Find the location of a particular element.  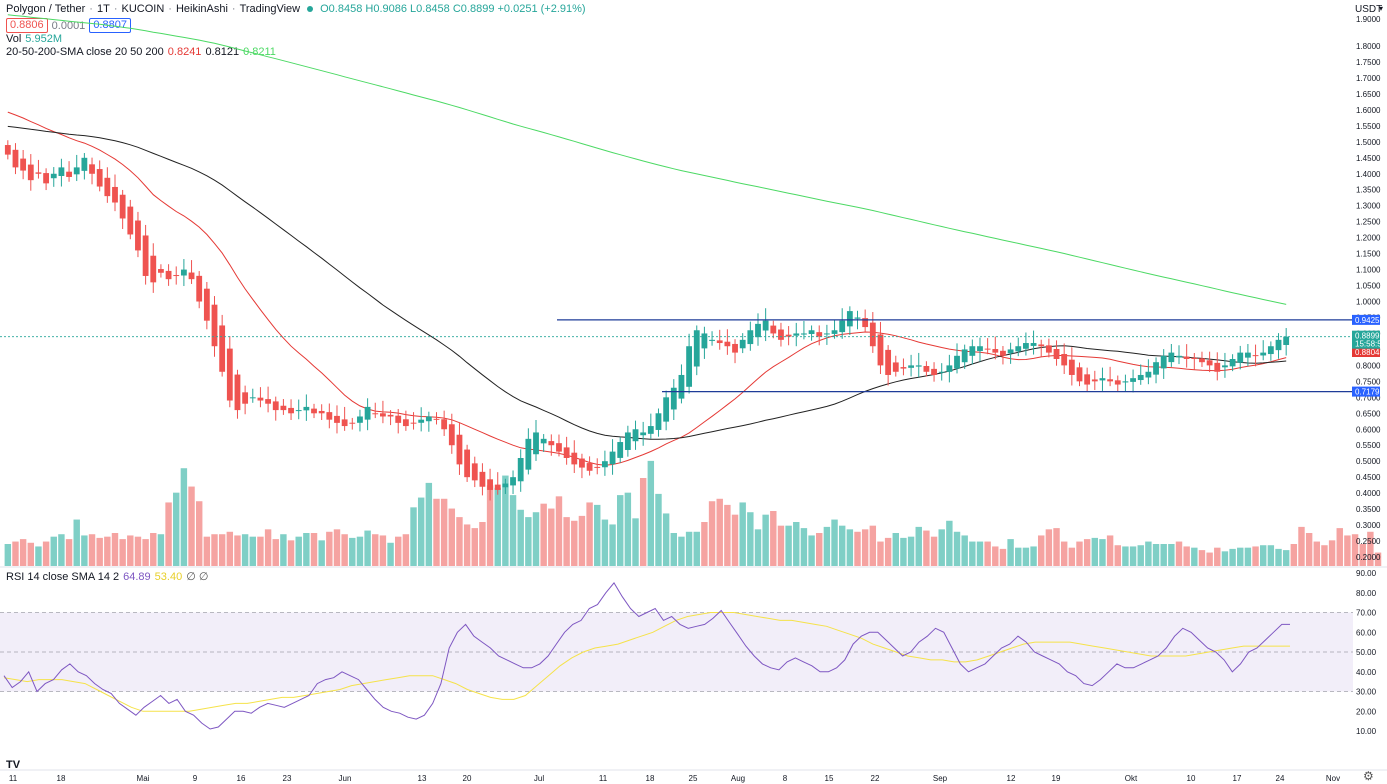

sma50-value: 0.8121 is located at coordinates (222, 52).